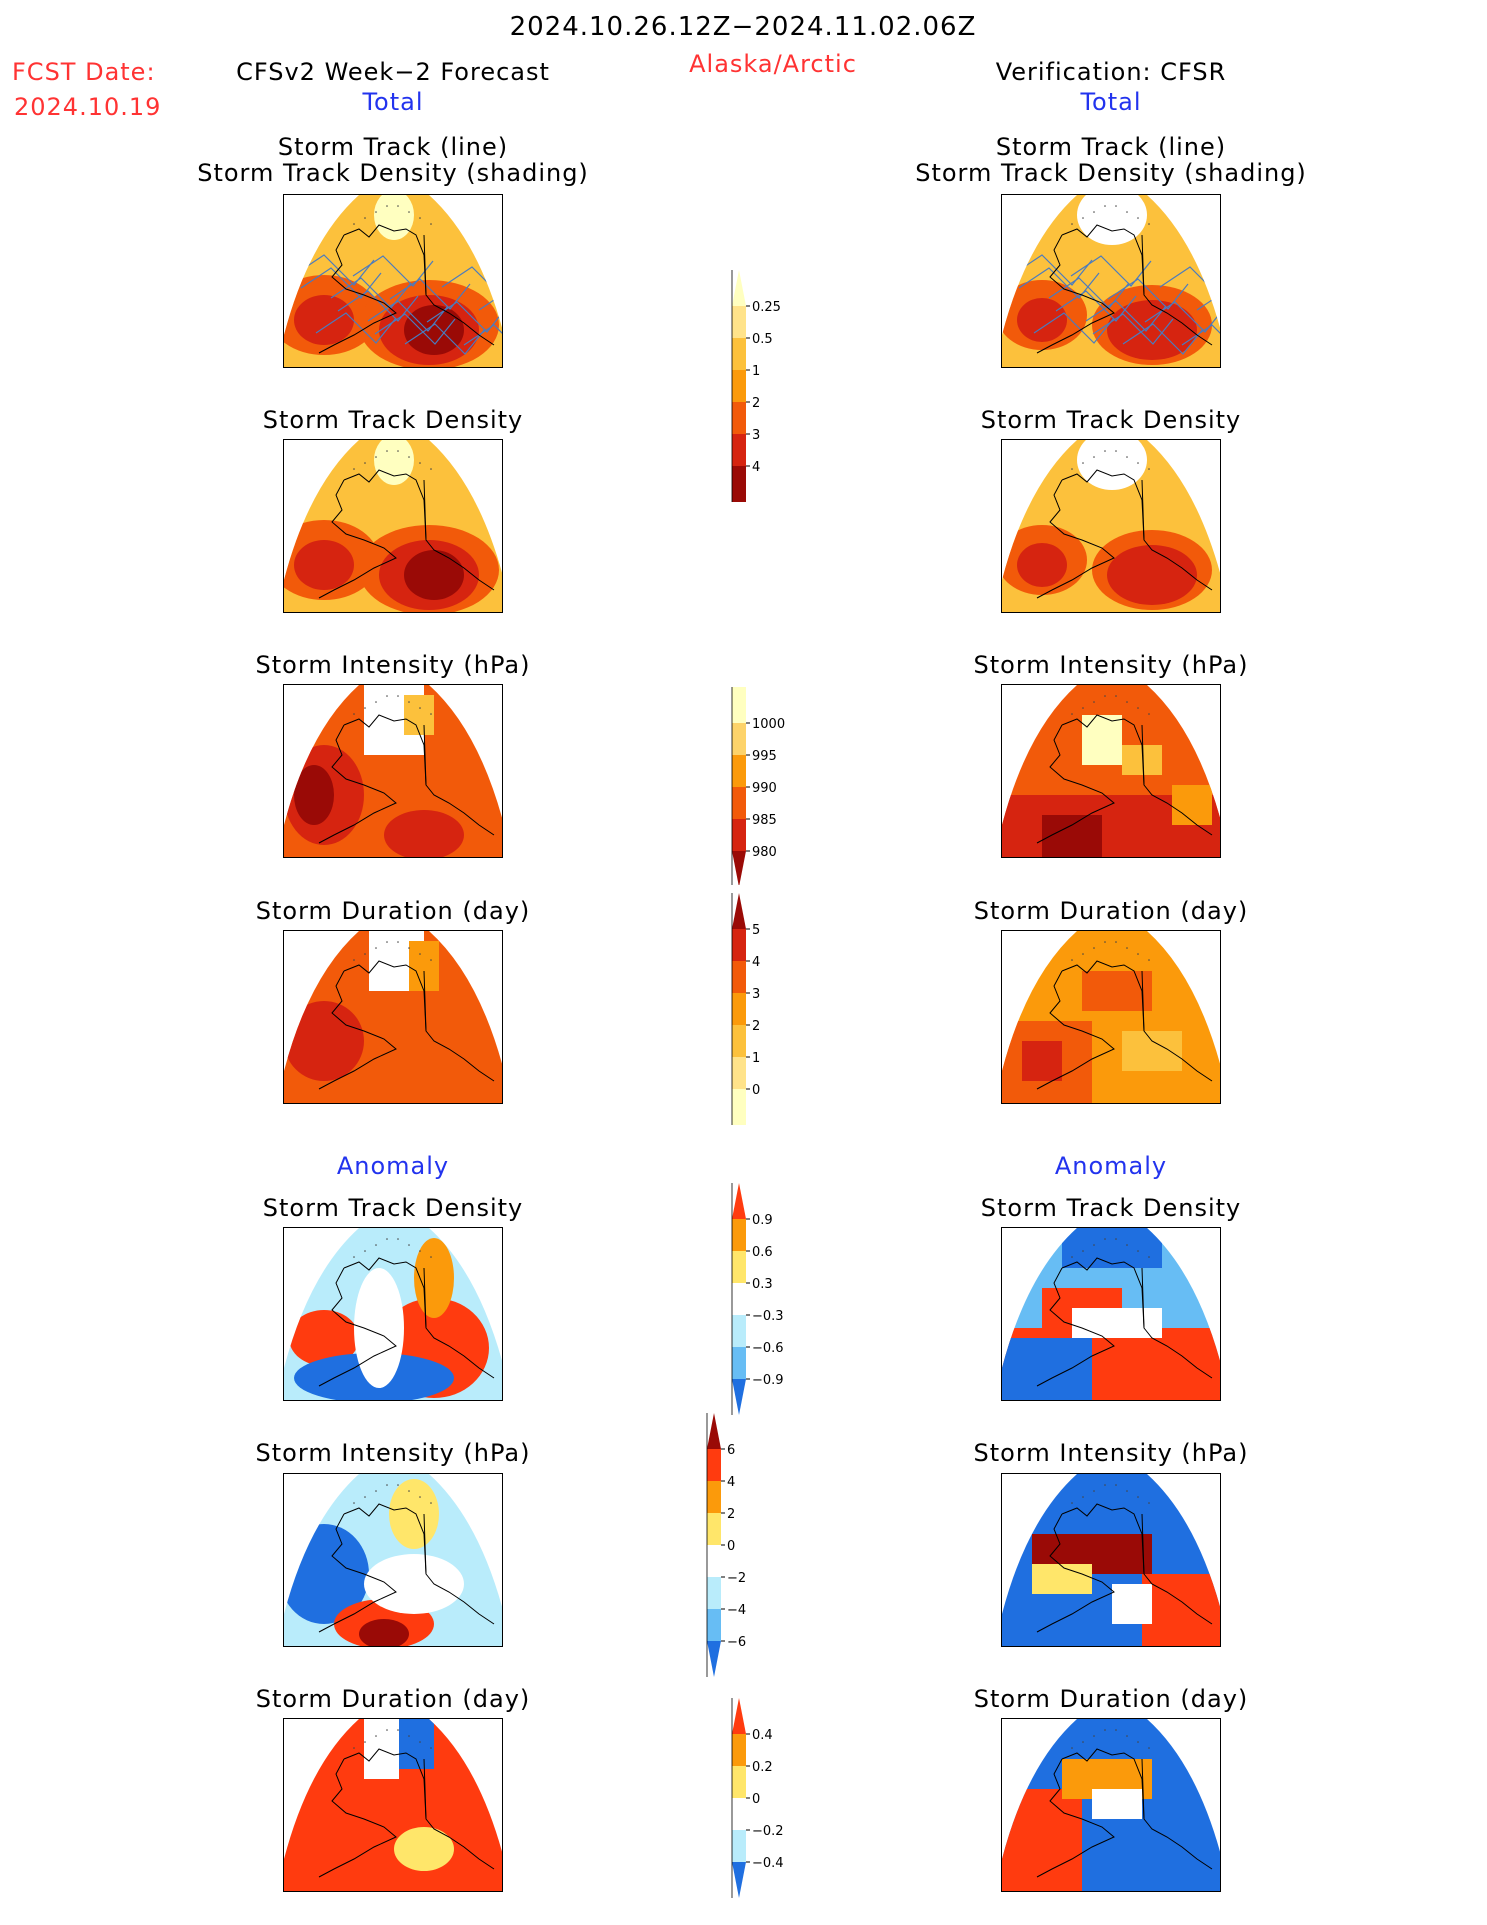 The height and width of the screenshot is (1925, 1487). I want to click on title-density-right: Storm Track Density, so click(1111, 420).